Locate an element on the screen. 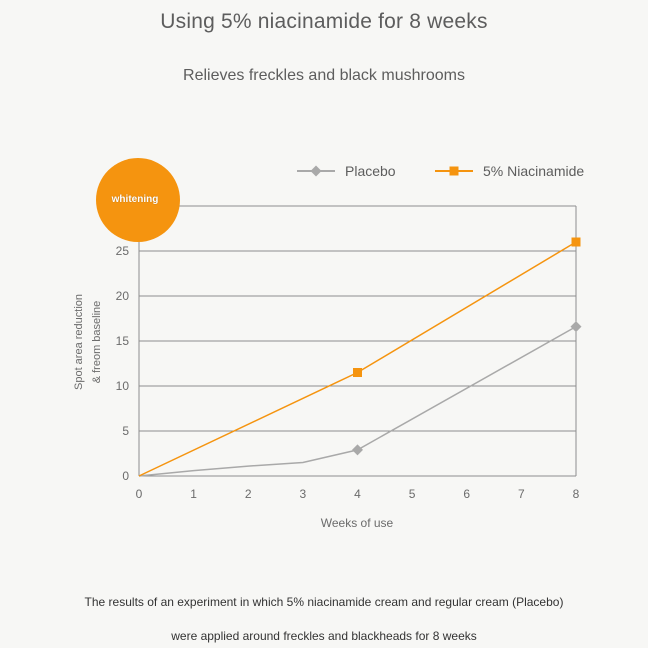  legend-label-5-niacinamide: 5% Niacinamide is located at coordinates (533, 171).